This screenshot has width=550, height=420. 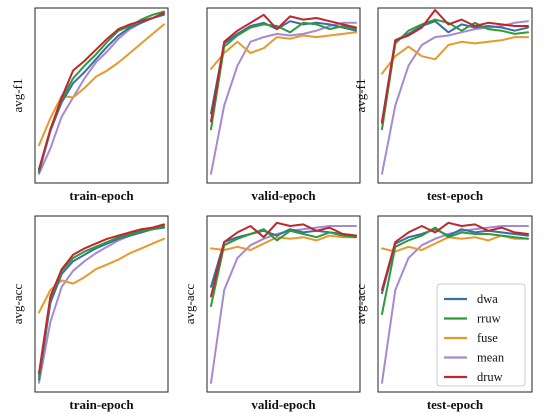 I want to click on chart-panel-4: train-epoch avg-acc, so click(x=89, y=313).